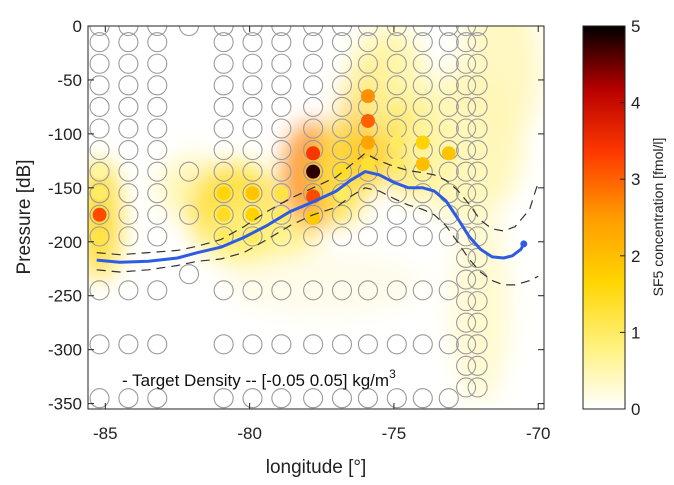 This screenshot has width=674, height=485. Describe the element at coordinates (65, 296) in the screenshot. I see `y-tick-label-5: -250` at that location.